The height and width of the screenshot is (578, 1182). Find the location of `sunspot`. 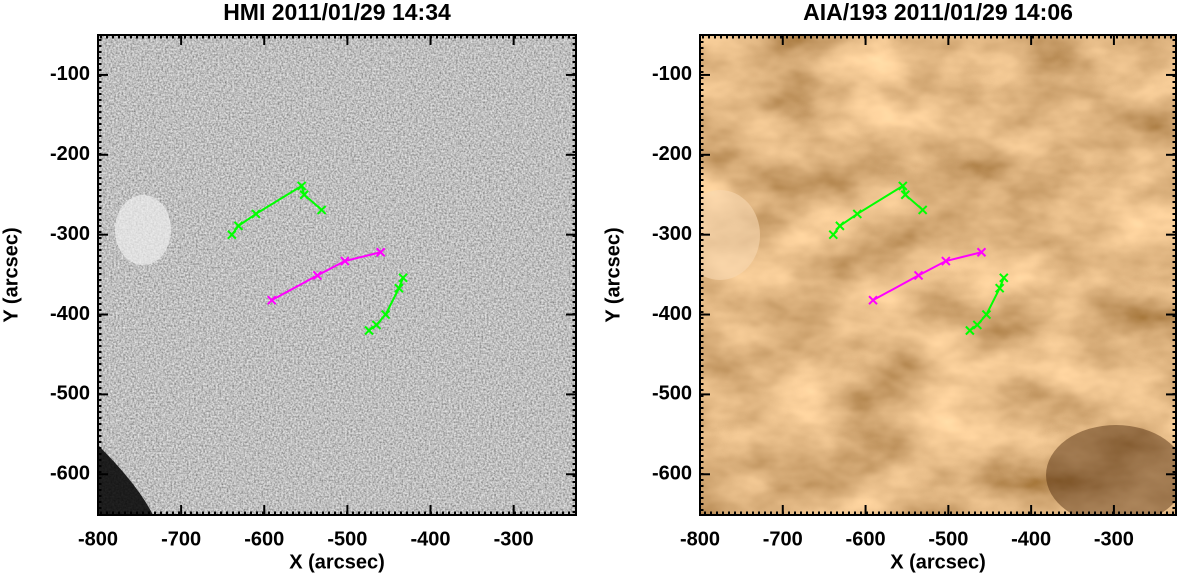

sunspot is located at coordinates (143, 230).